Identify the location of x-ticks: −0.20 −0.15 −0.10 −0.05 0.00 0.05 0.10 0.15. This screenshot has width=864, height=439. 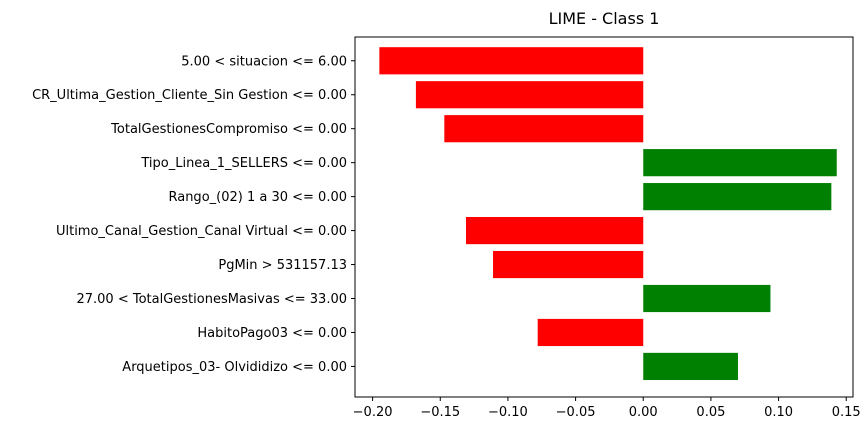
(607, 408).